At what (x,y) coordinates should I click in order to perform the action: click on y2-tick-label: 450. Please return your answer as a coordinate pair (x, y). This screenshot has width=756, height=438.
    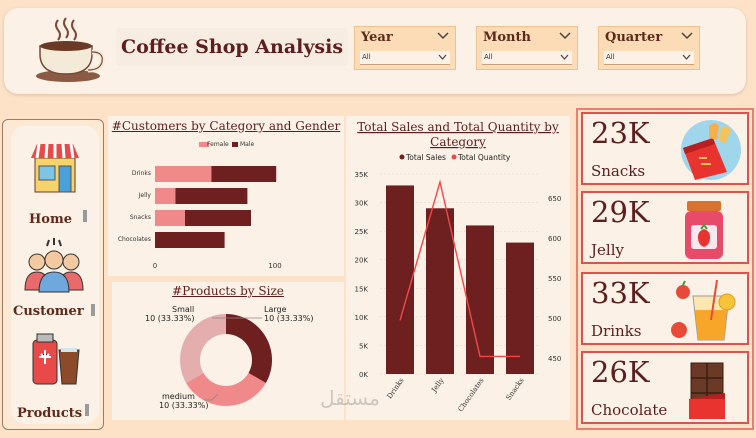
    Looking at the image, I should click on (554, 359).